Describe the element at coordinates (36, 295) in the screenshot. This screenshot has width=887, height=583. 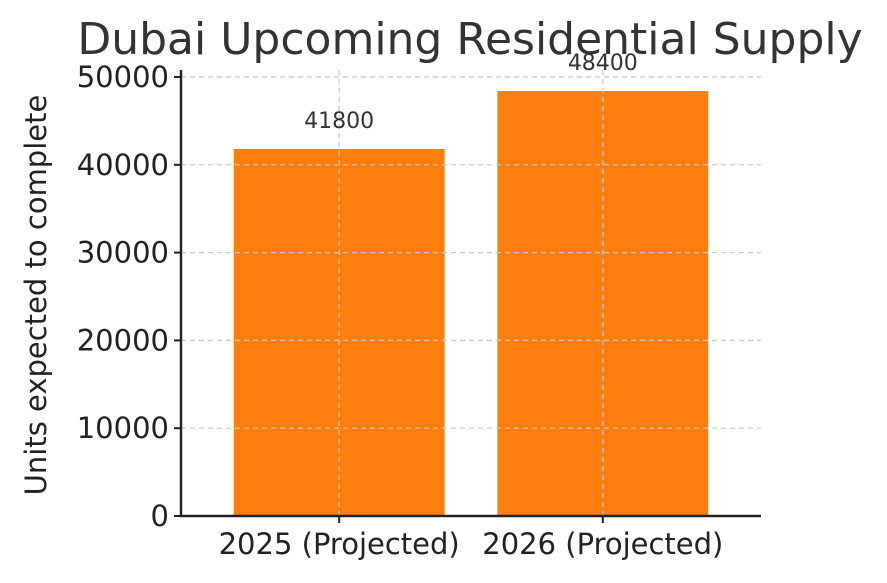
I see `y-axis-label: Units expected to complete` at that location.